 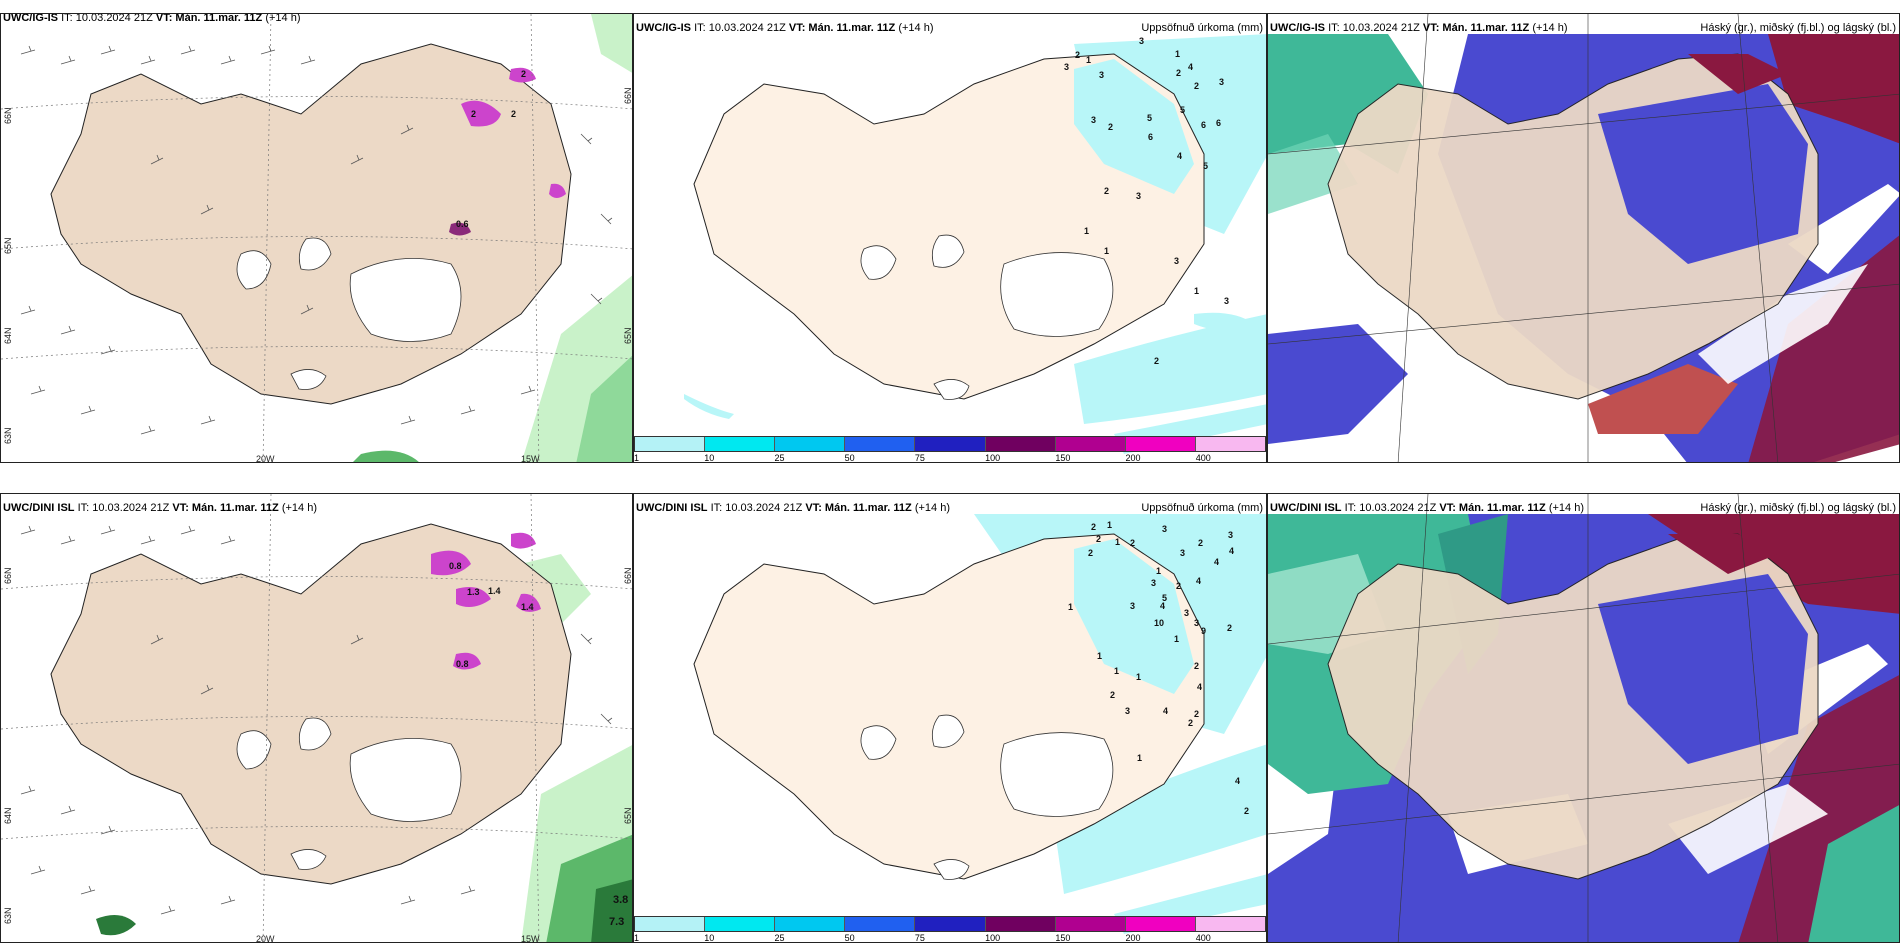 I want to click on colorbar-tick-label: 75, so click(x=919, y=458).